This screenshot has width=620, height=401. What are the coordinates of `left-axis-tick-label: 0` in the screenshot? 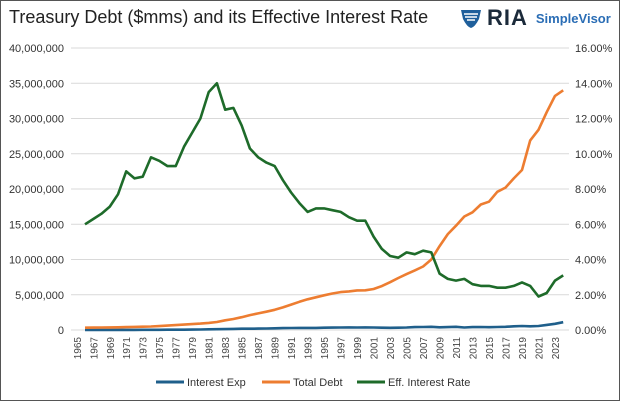 It's located at (61, 331).